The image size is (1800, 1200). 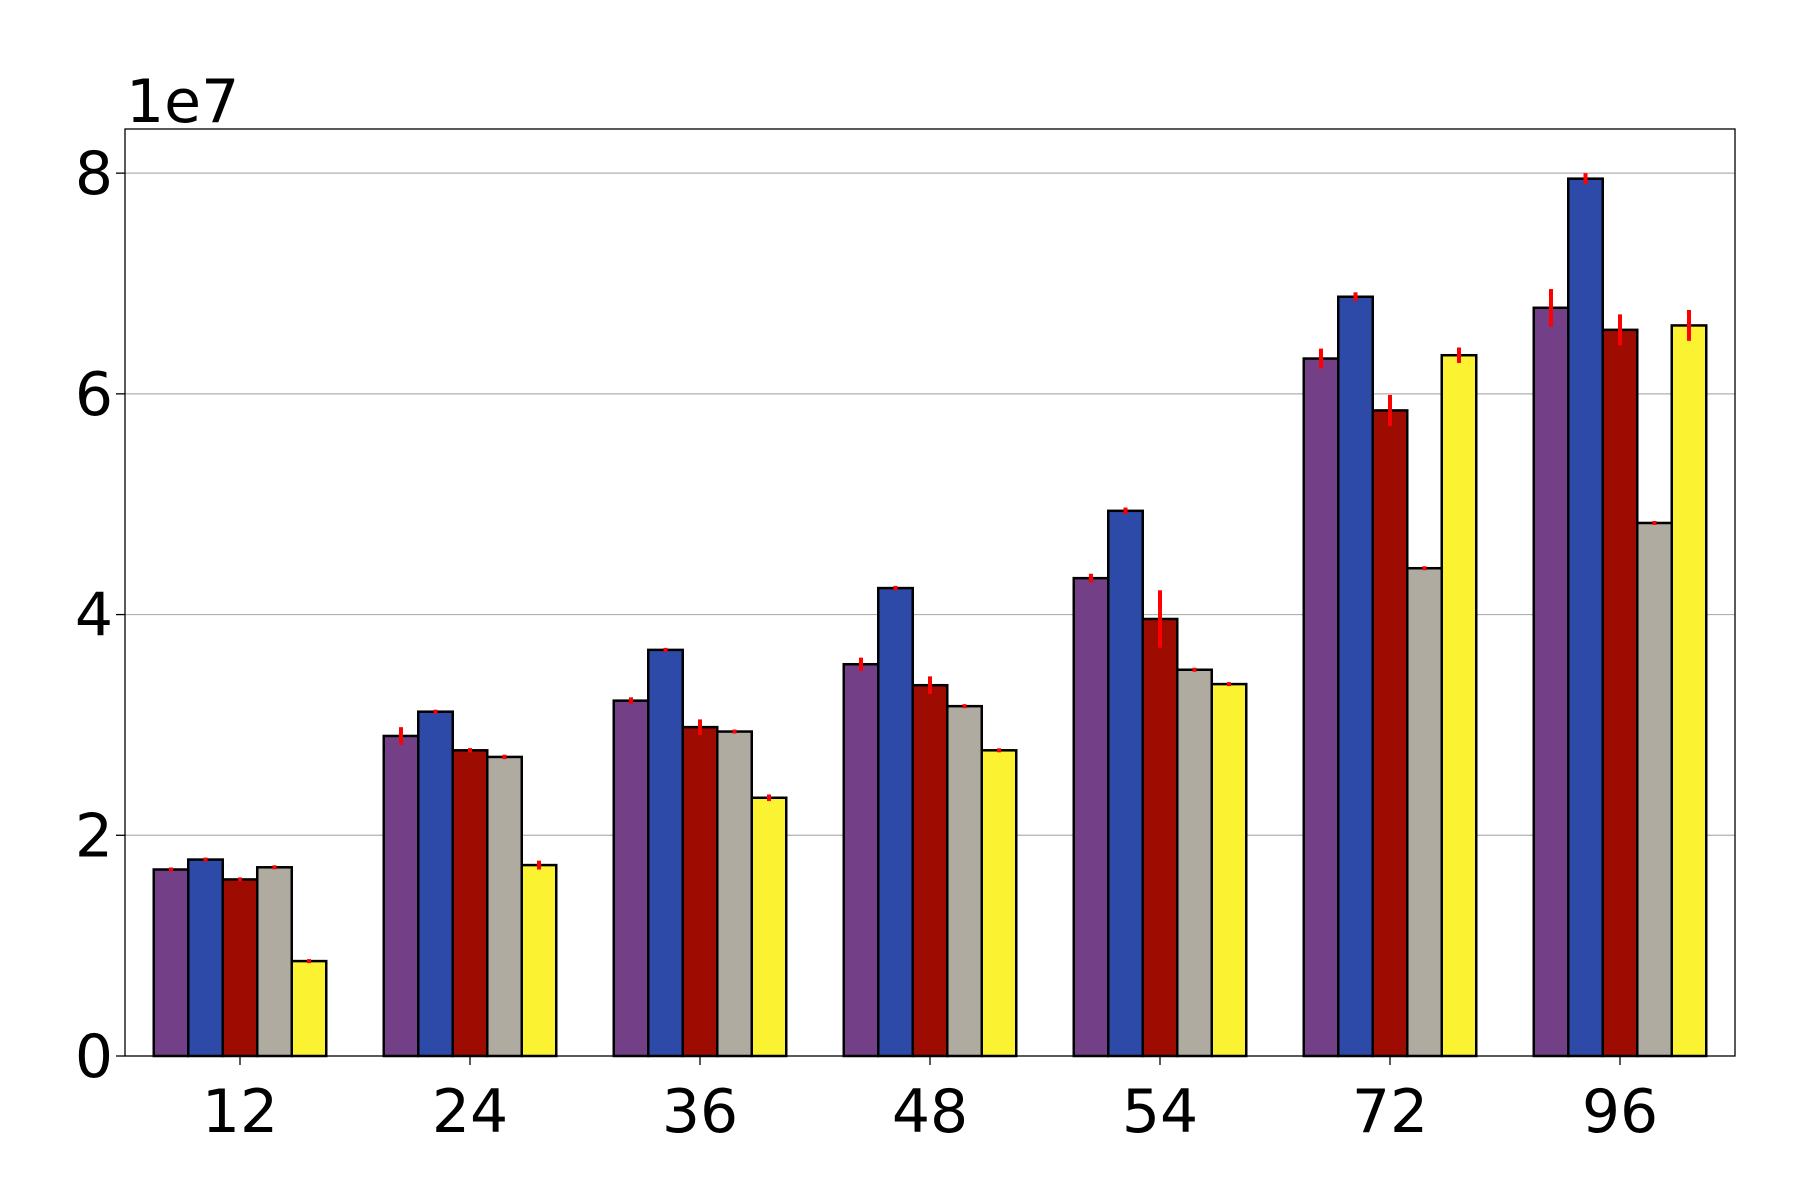 What do you see at coordinates (470, 1112) in the screenshot?
I see `x-tick-label: 24` at bounding box center [470, 1112].